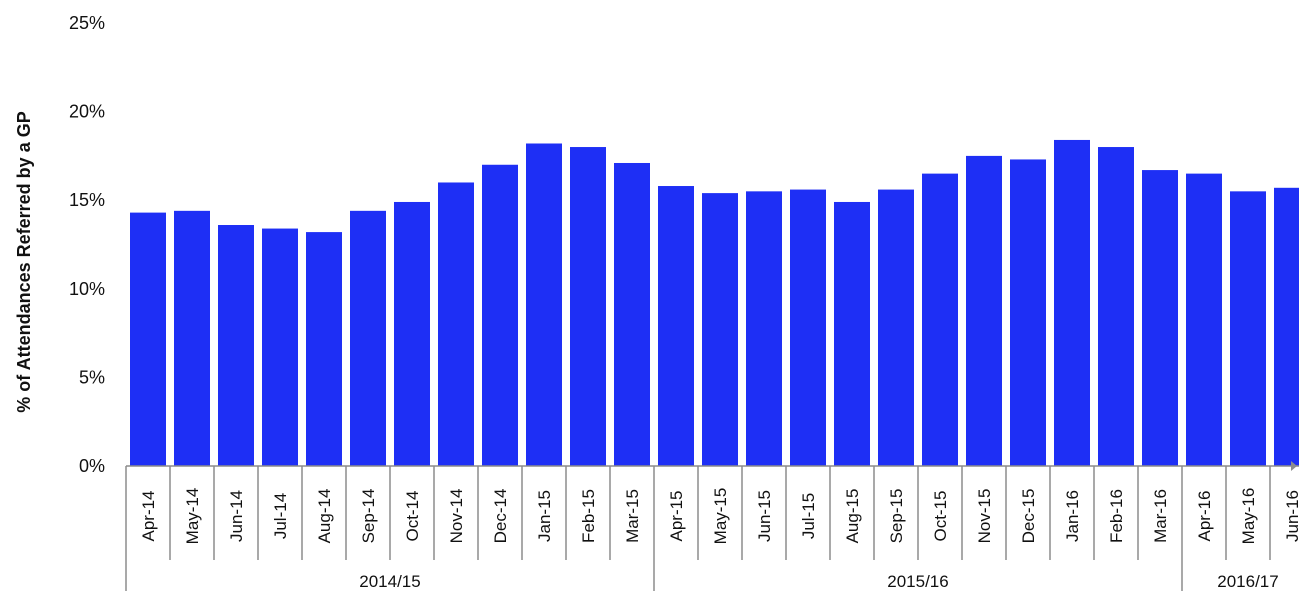  Describe the element at coordinates (632, 516) in the screenshot. I see `x-tick-label: Mar-15` at that location.